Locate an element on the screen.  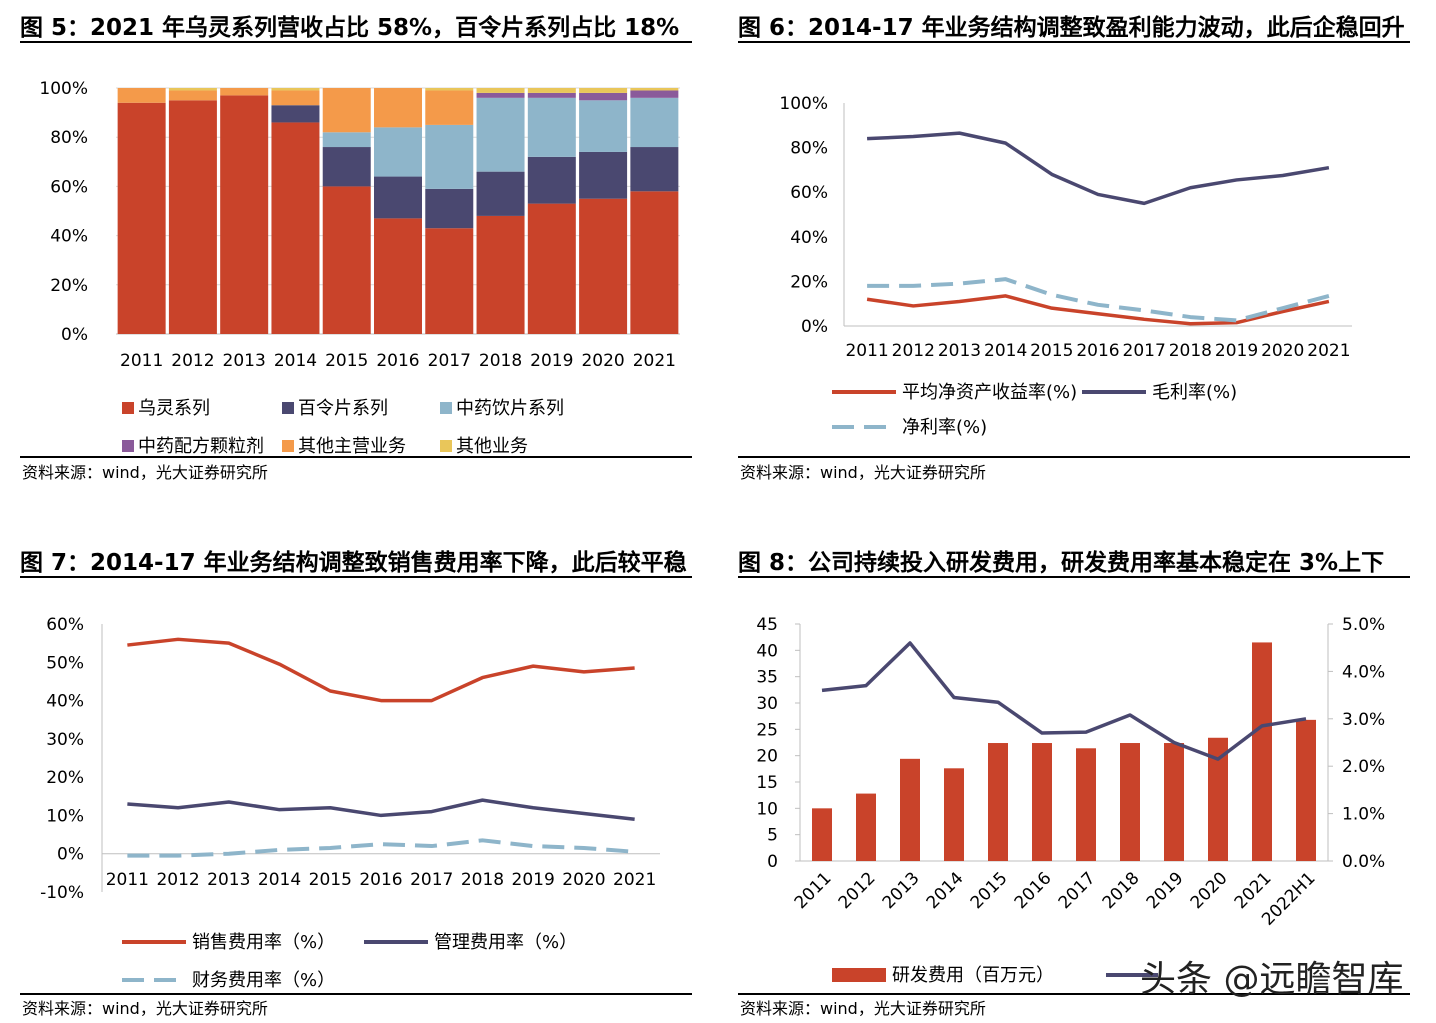
y-tick-label: 20% is located at coordinates (69, 286).